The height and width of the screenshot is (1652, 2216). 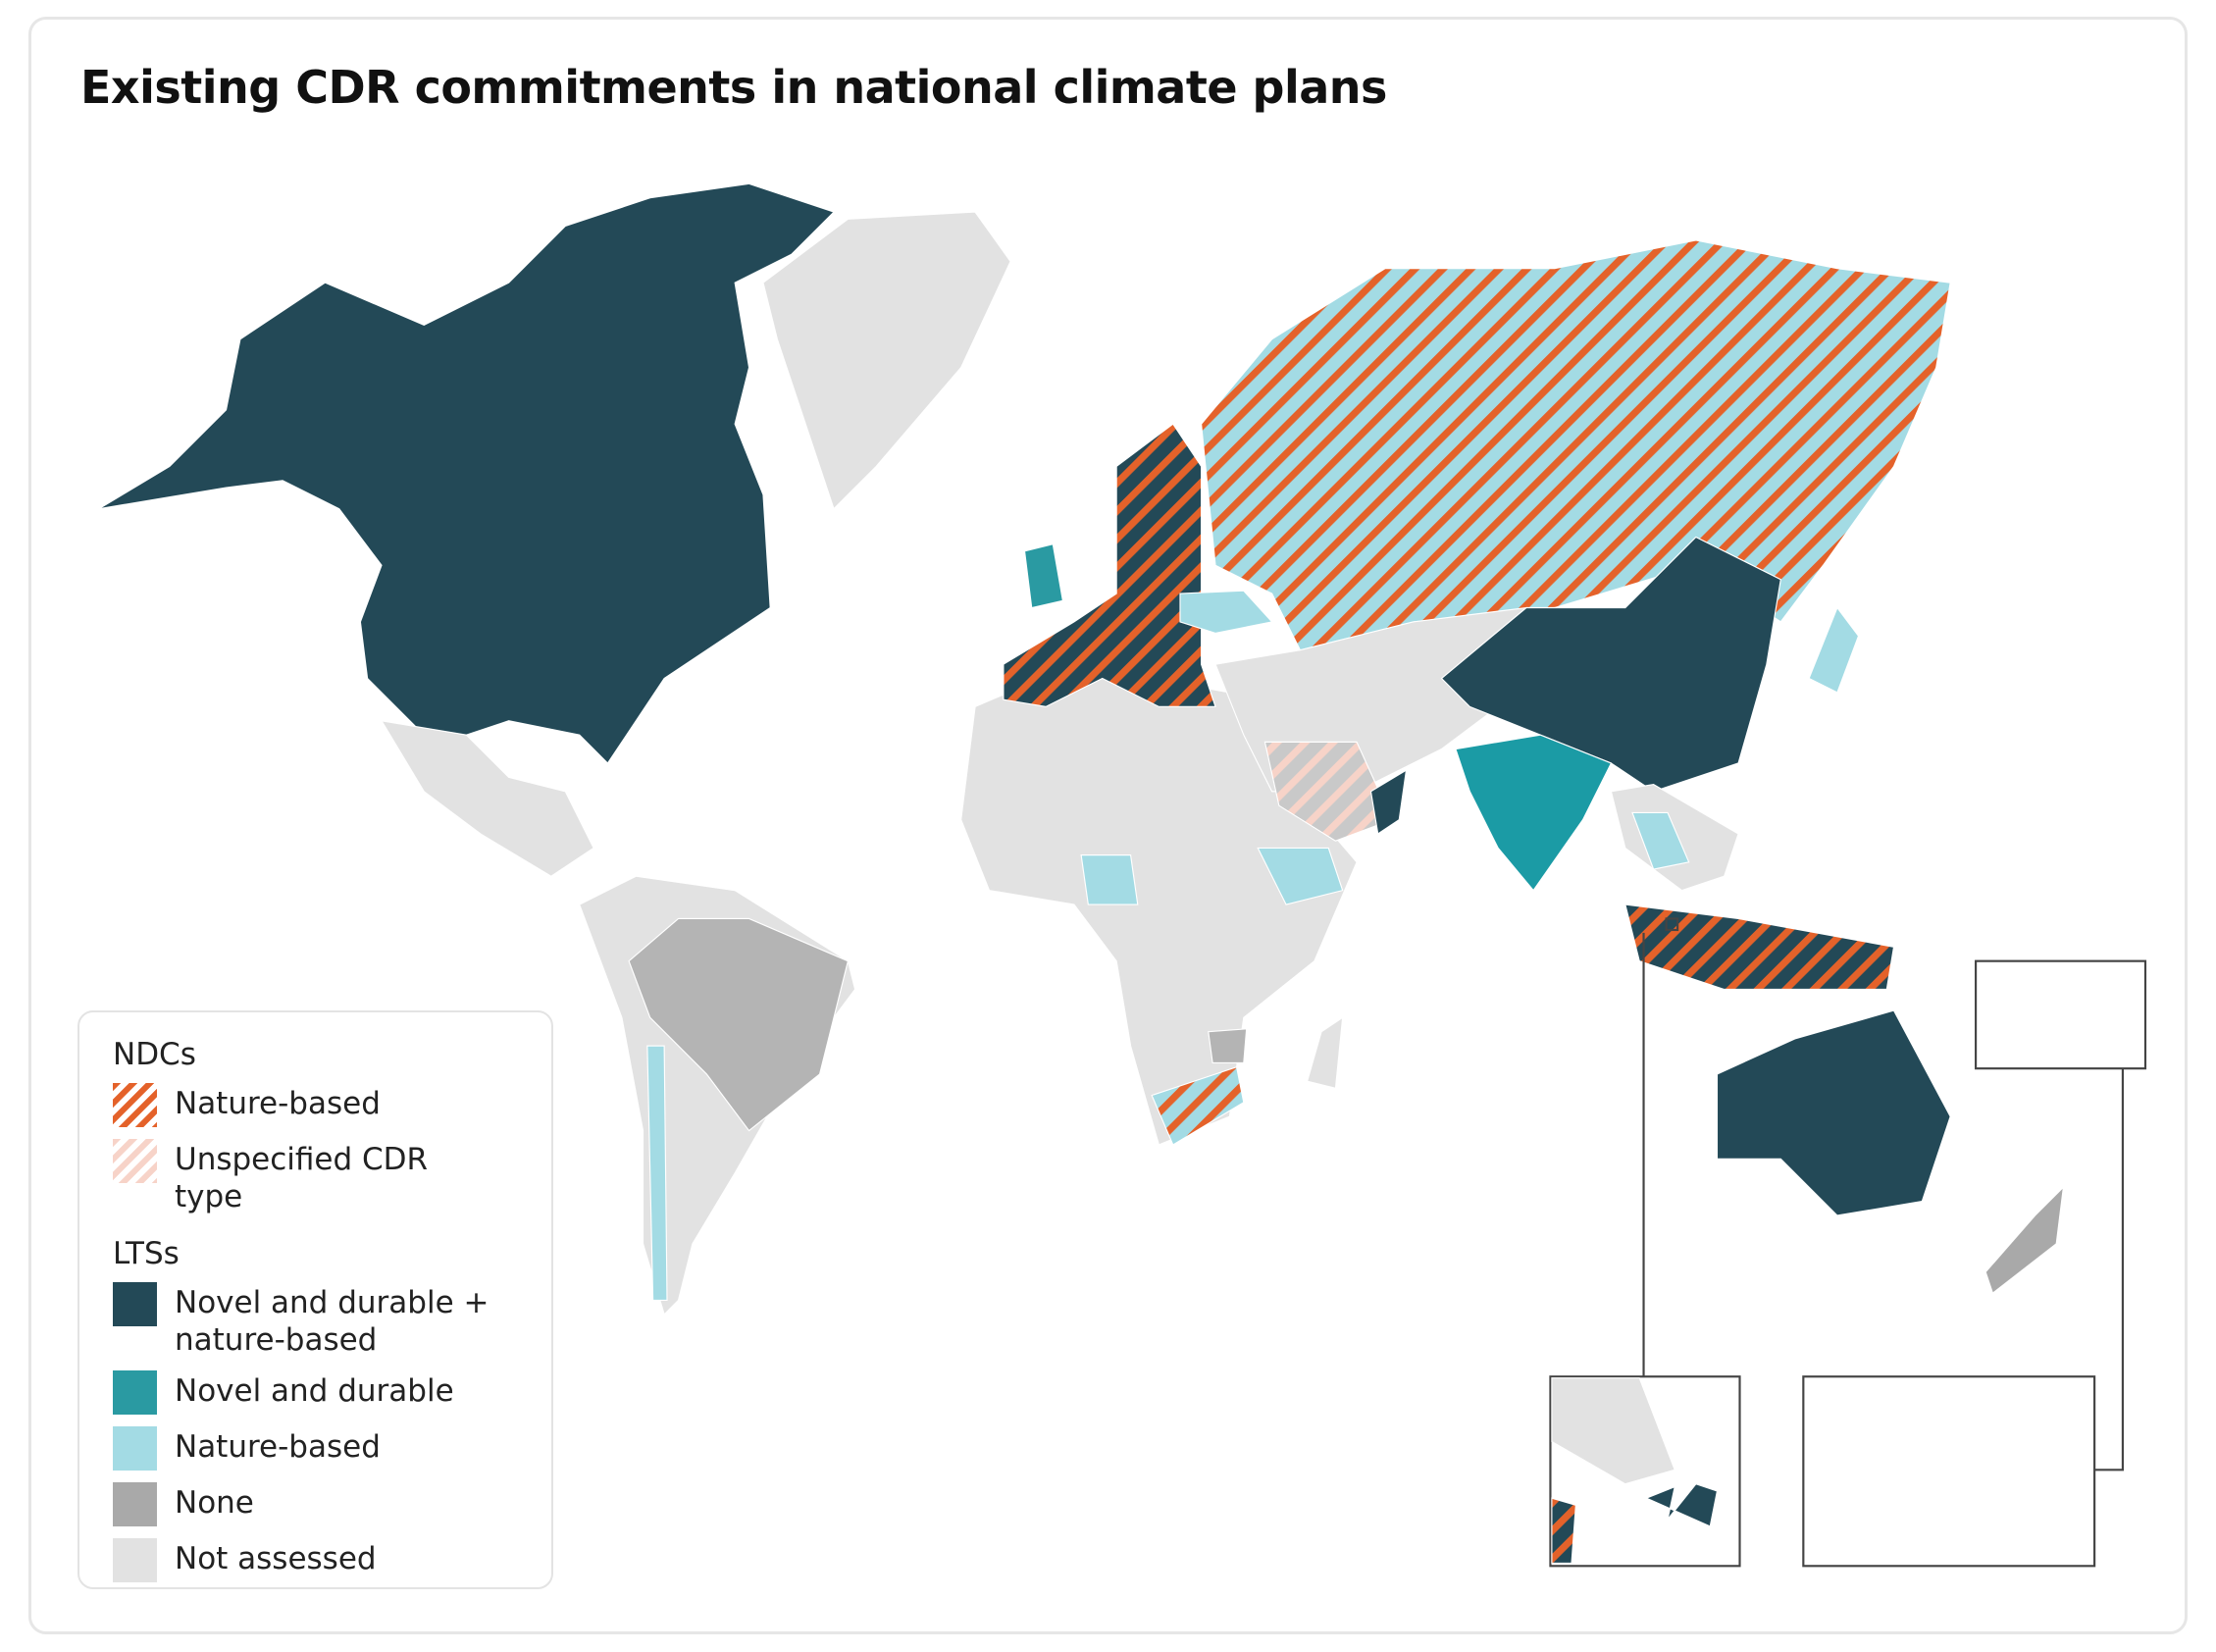 What do you see at coordinates (1325, 1053) in the screenshot?
I see `madagascar` at bounding box center [1325, 1053].